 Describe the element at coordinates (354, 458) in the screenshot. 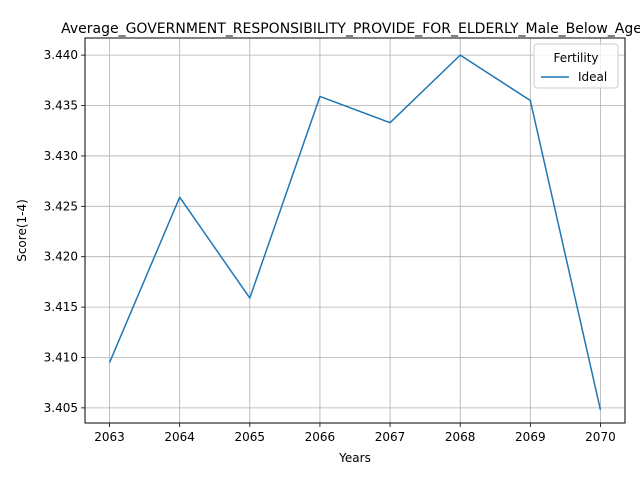

I see `x-axis-label: Years` at that location.